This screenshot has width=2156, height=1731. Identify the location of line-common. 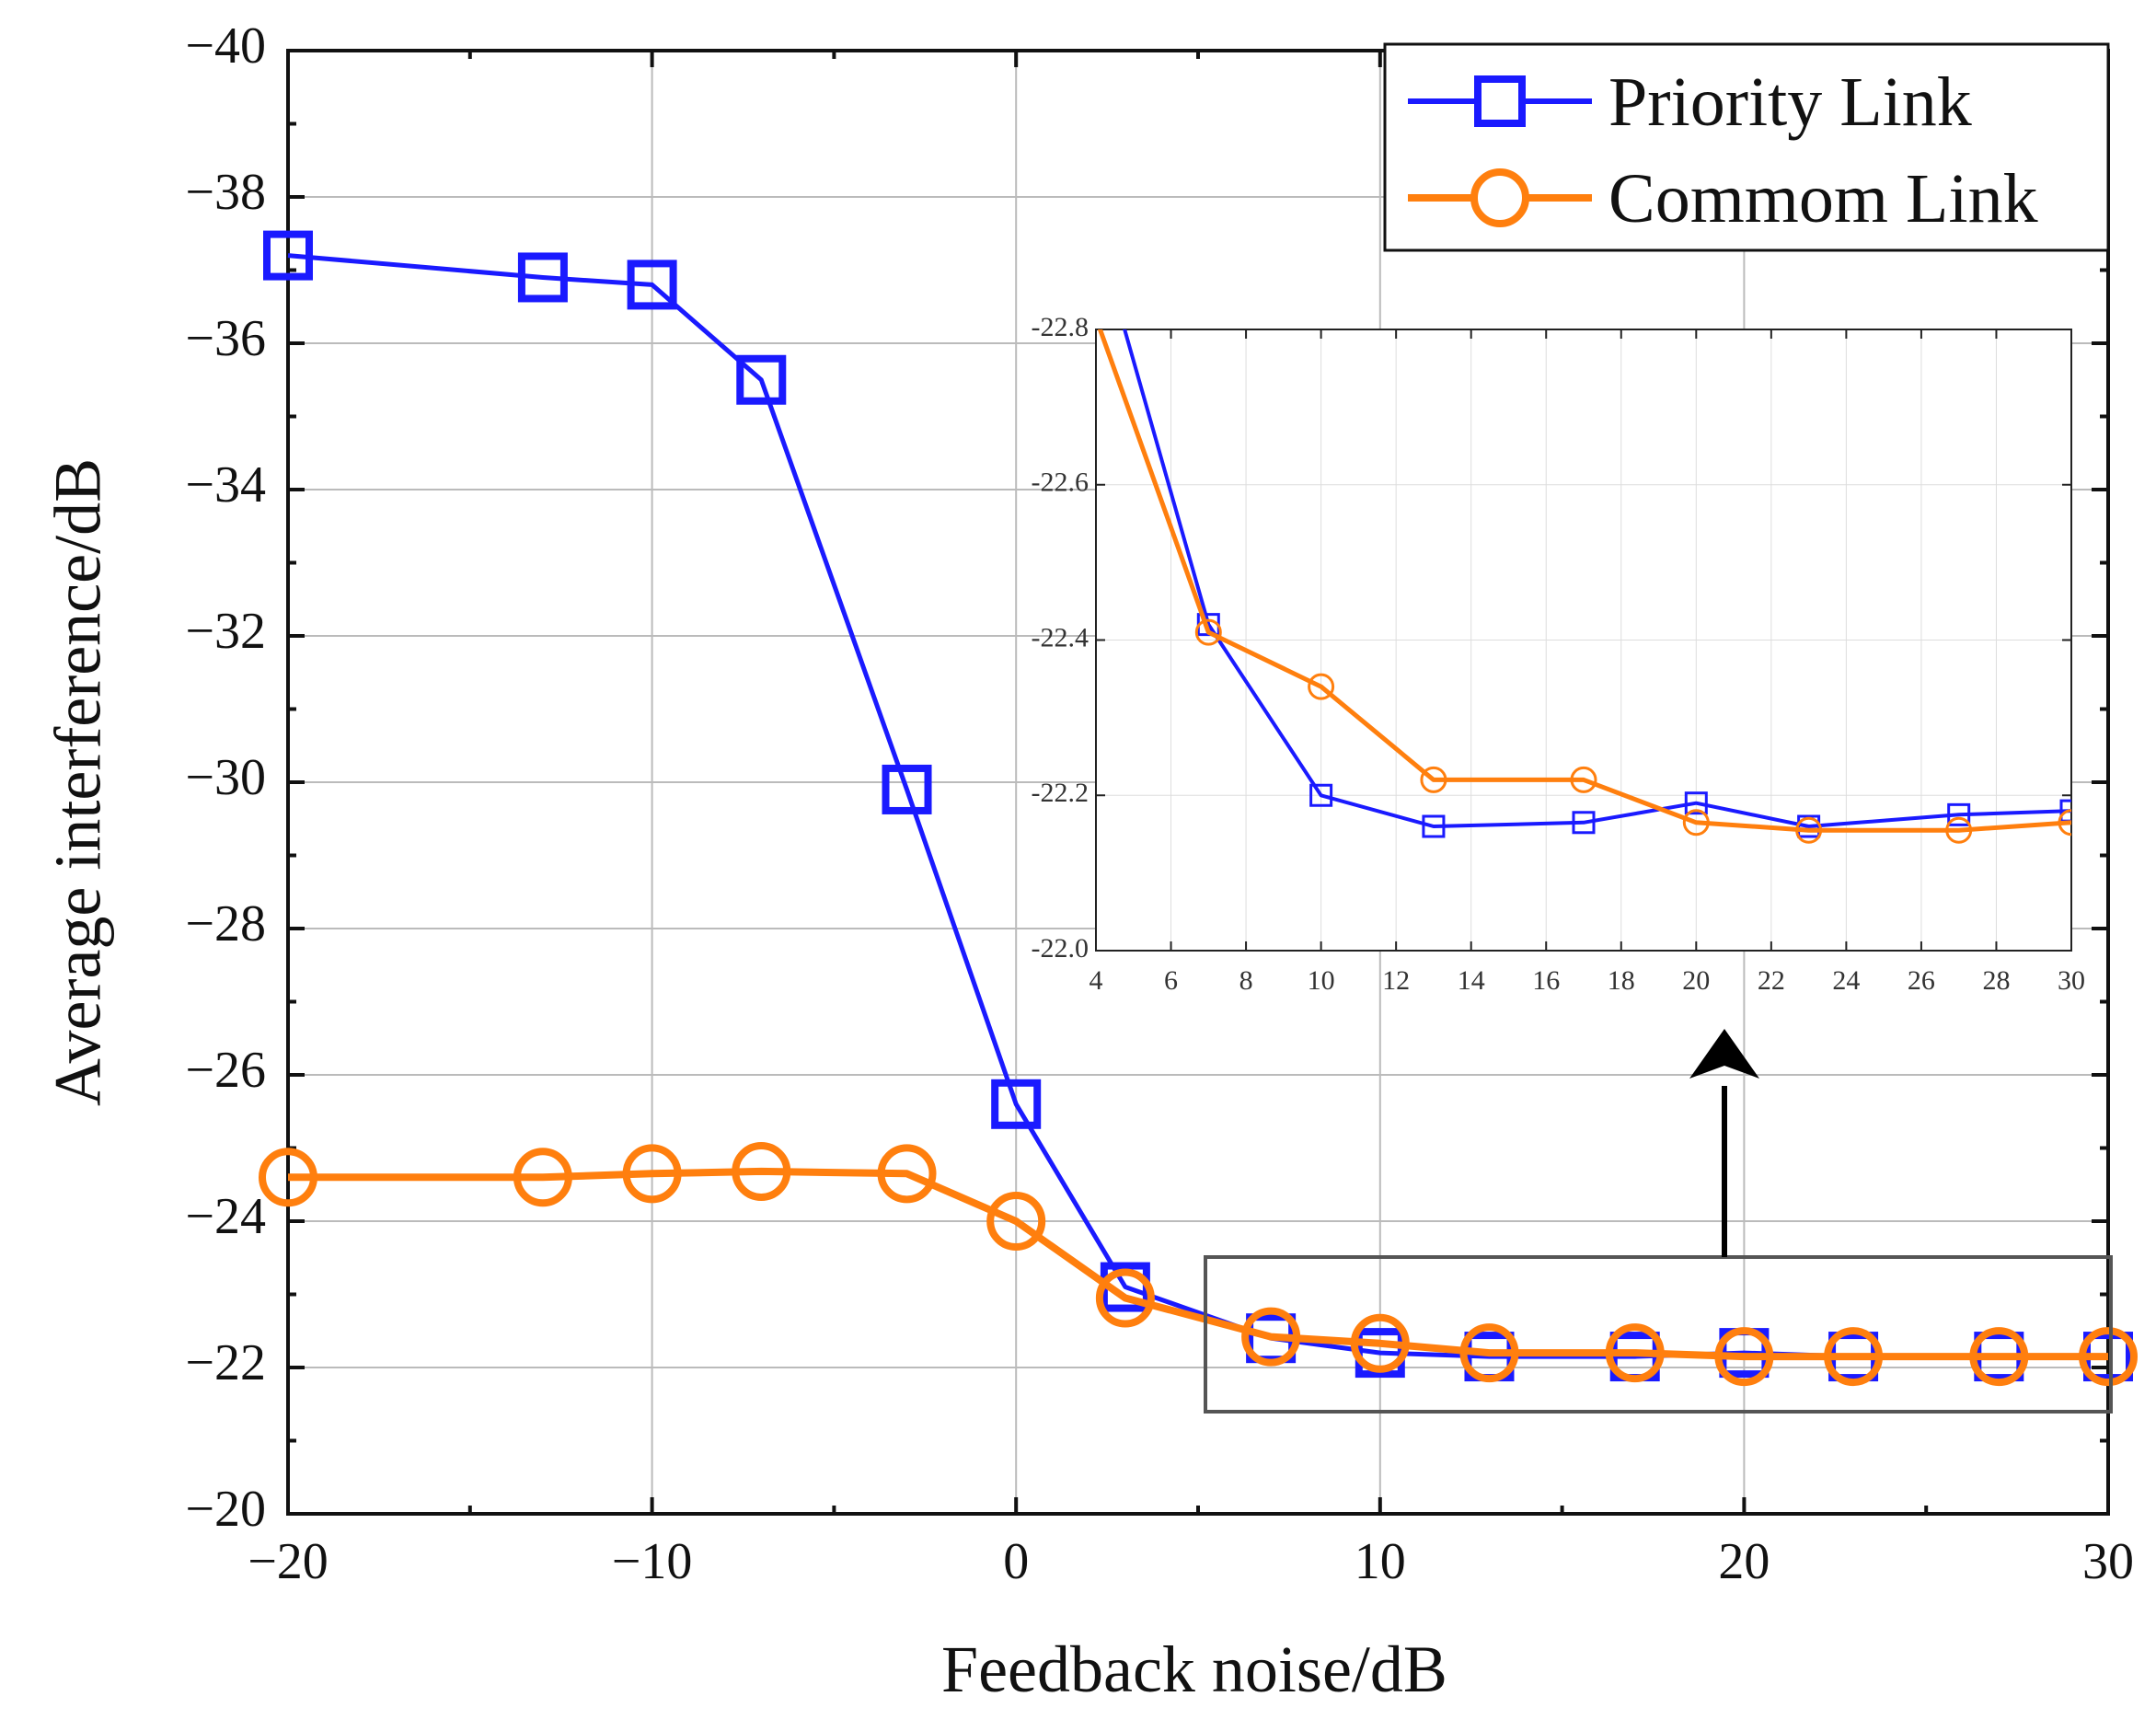
(1198, 1264).